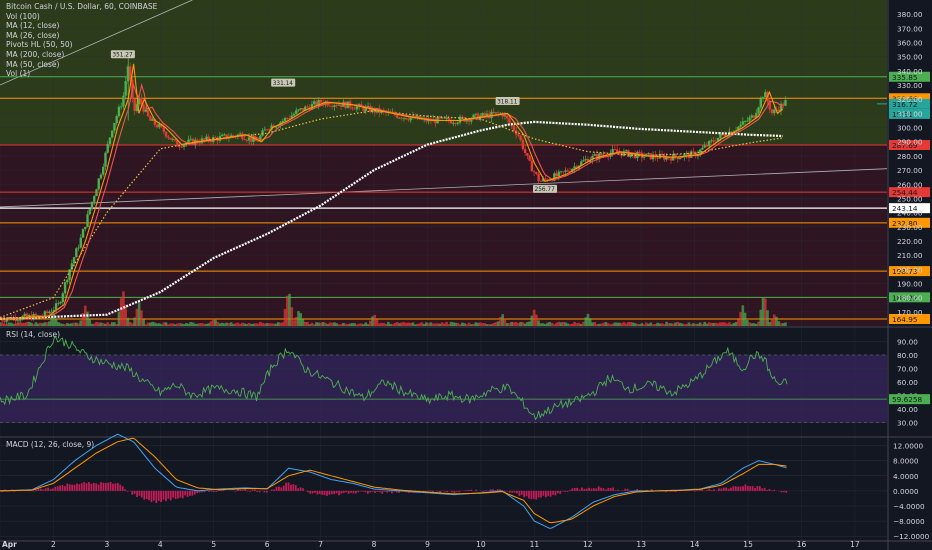 The image size is (932, 550). Describe the element at coordinates (909, 76) in the screenshot. I see `price-level-tag` at that location.